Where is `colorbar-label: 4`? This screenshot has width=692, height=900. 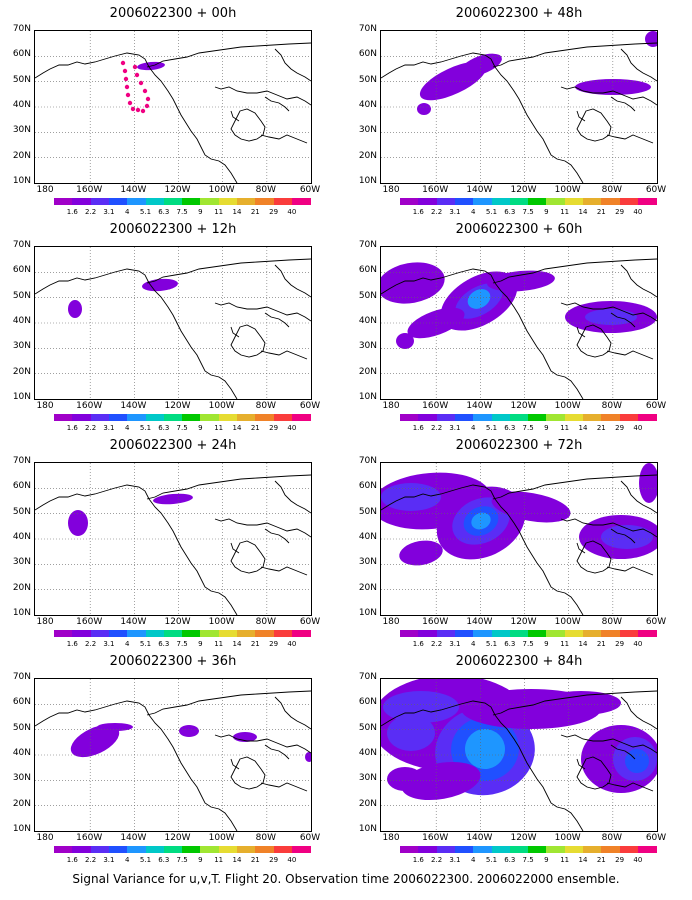
colorbar-label: 4 is located at coordinates (127, 428).